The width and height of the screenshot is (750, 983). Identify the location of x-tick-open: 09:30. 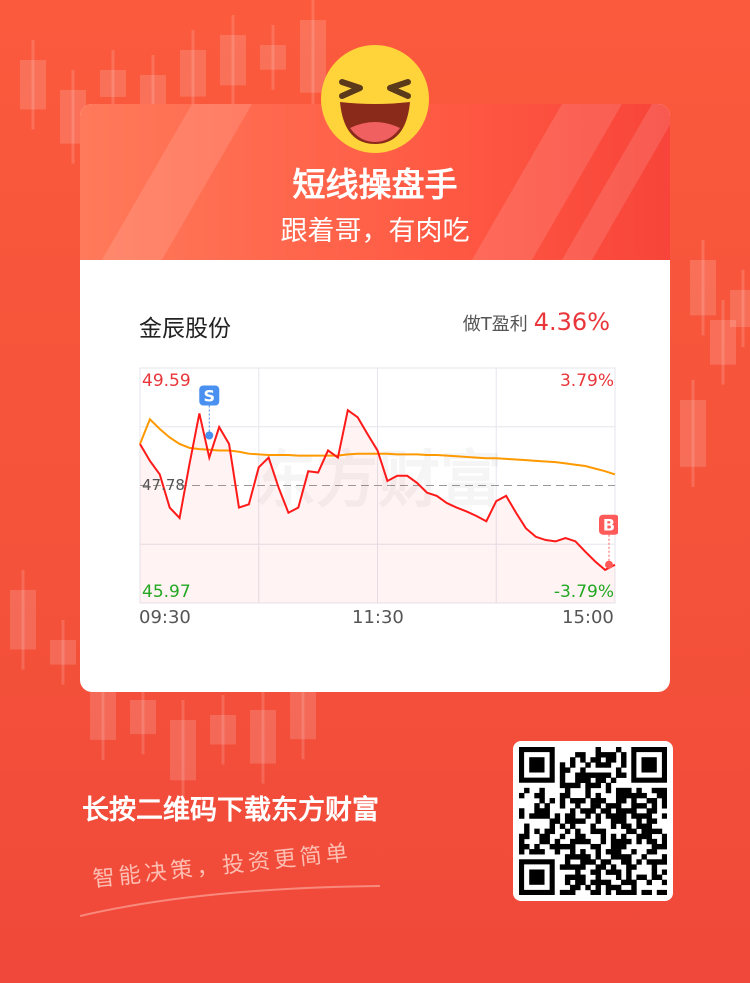
(165, 617).